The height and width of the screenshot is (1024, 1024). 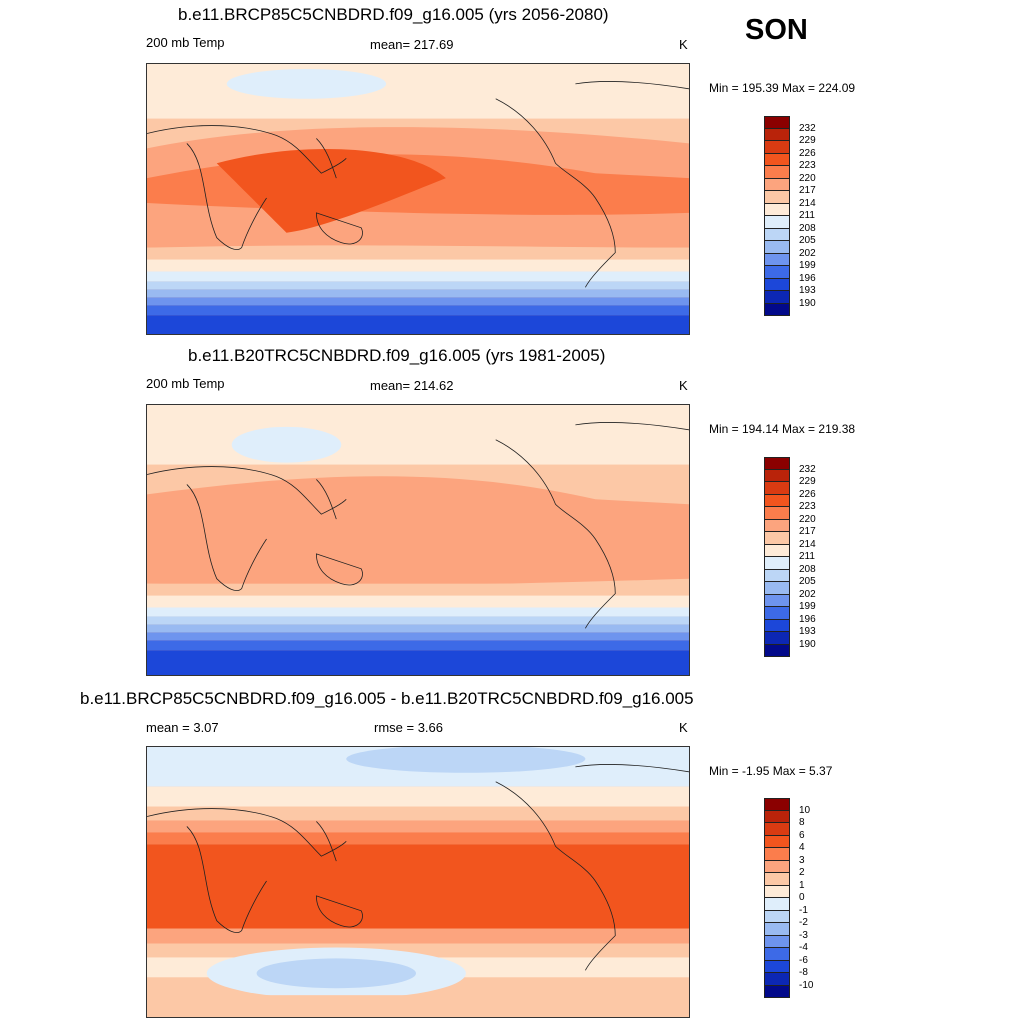 What do you see at coordinates (807, 556) in the screenshot?
I see `panel2-colorbar-label: 211` at bounding box center [807, 556].